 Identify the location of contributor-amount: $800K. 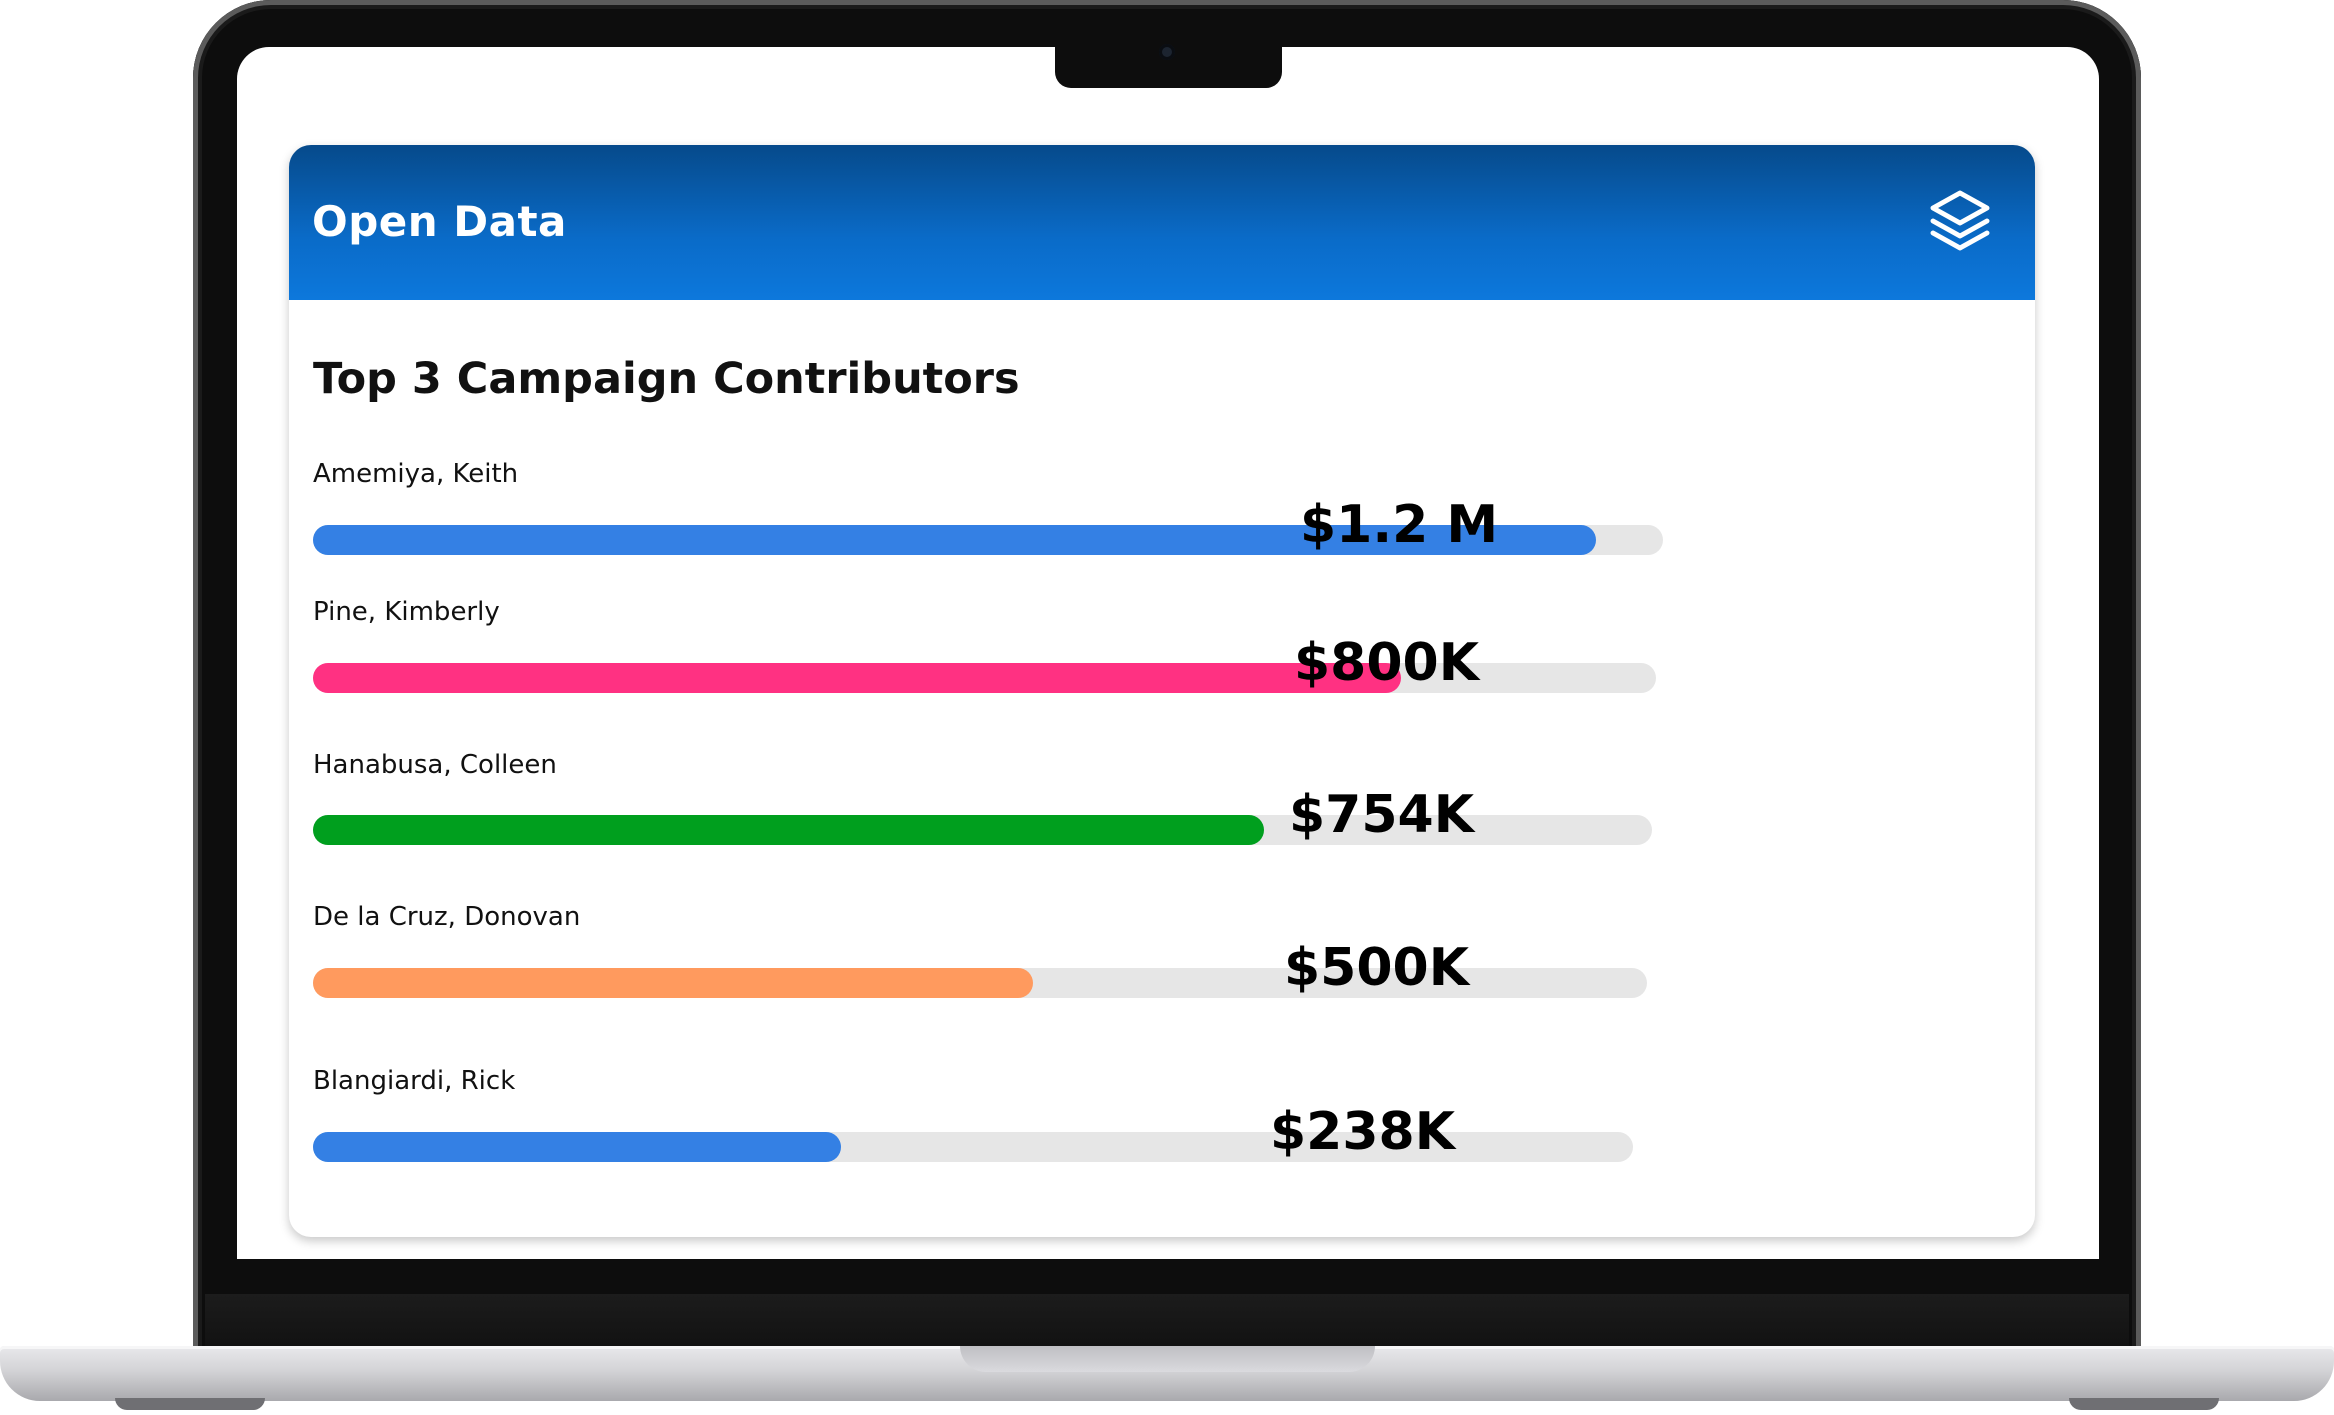
(1387, 663).